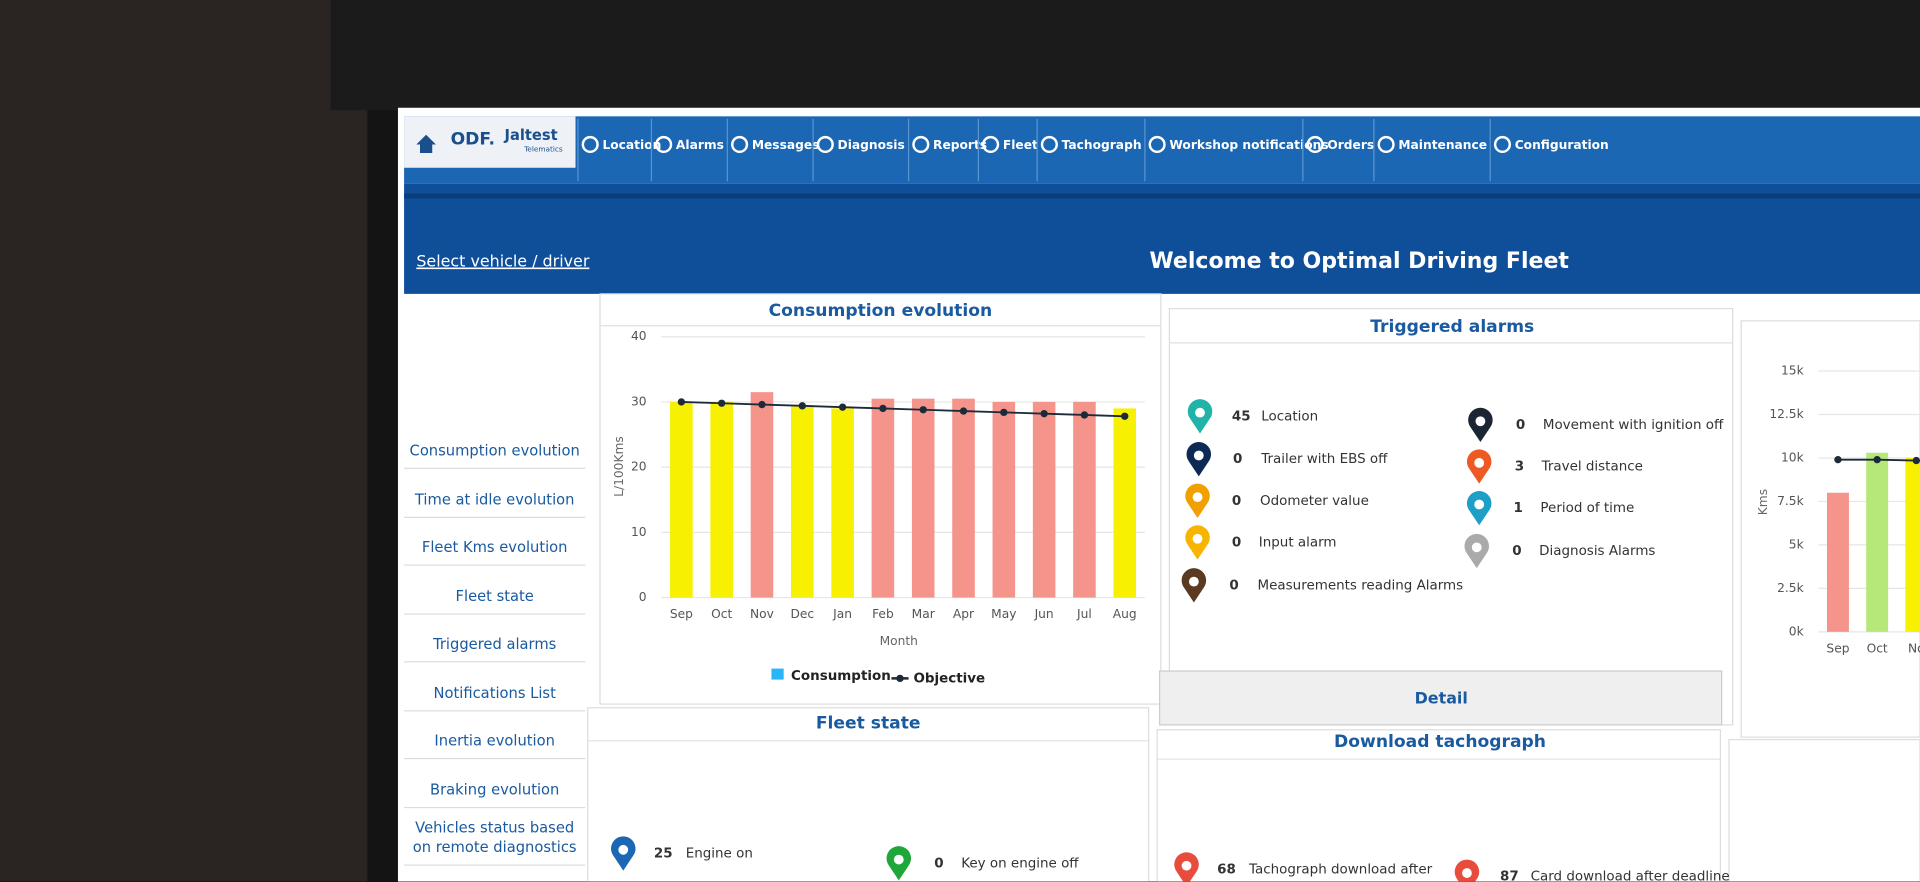 The image size is (1920, 882). I want to click on status-count: 3, so click(1519, 467).